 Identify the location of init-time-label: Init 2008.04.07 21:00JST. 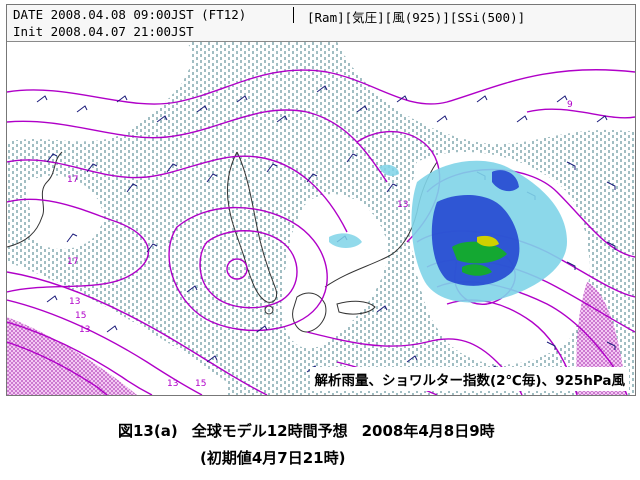
(103, 31).